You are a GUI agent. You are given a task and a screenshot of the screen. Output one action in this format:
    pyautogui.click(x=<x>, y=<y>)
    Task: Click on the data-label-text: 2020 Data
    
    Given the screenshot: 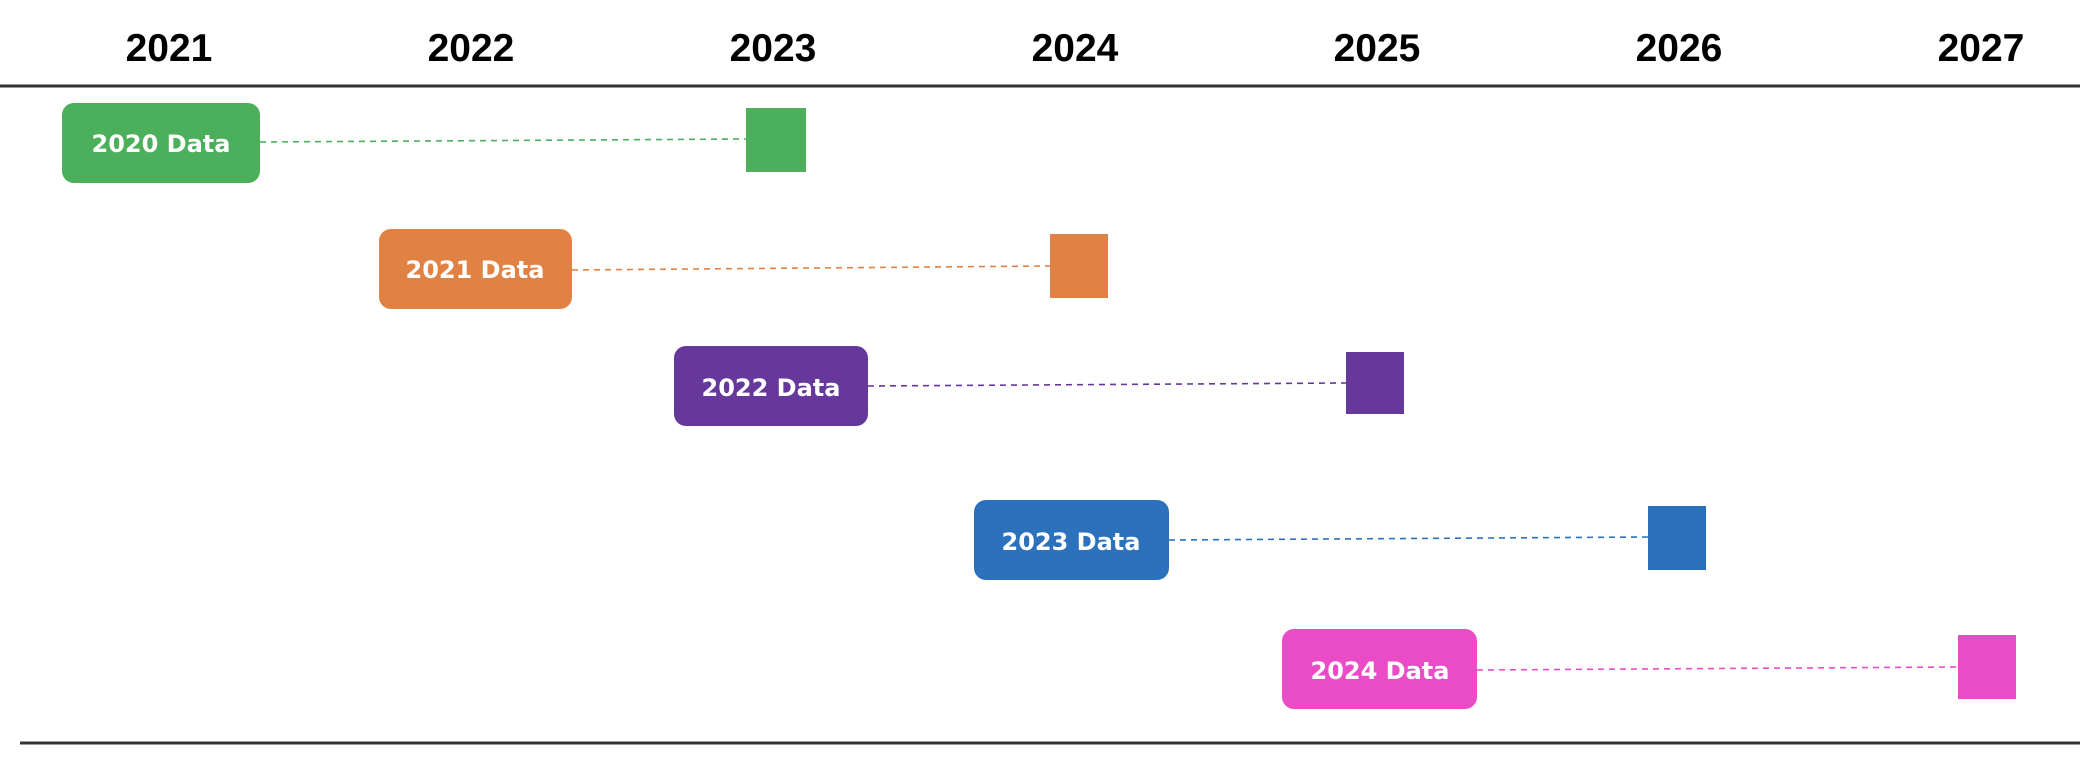 What is the action you would take?
    pyautogui.click(x=161, y=144)
    